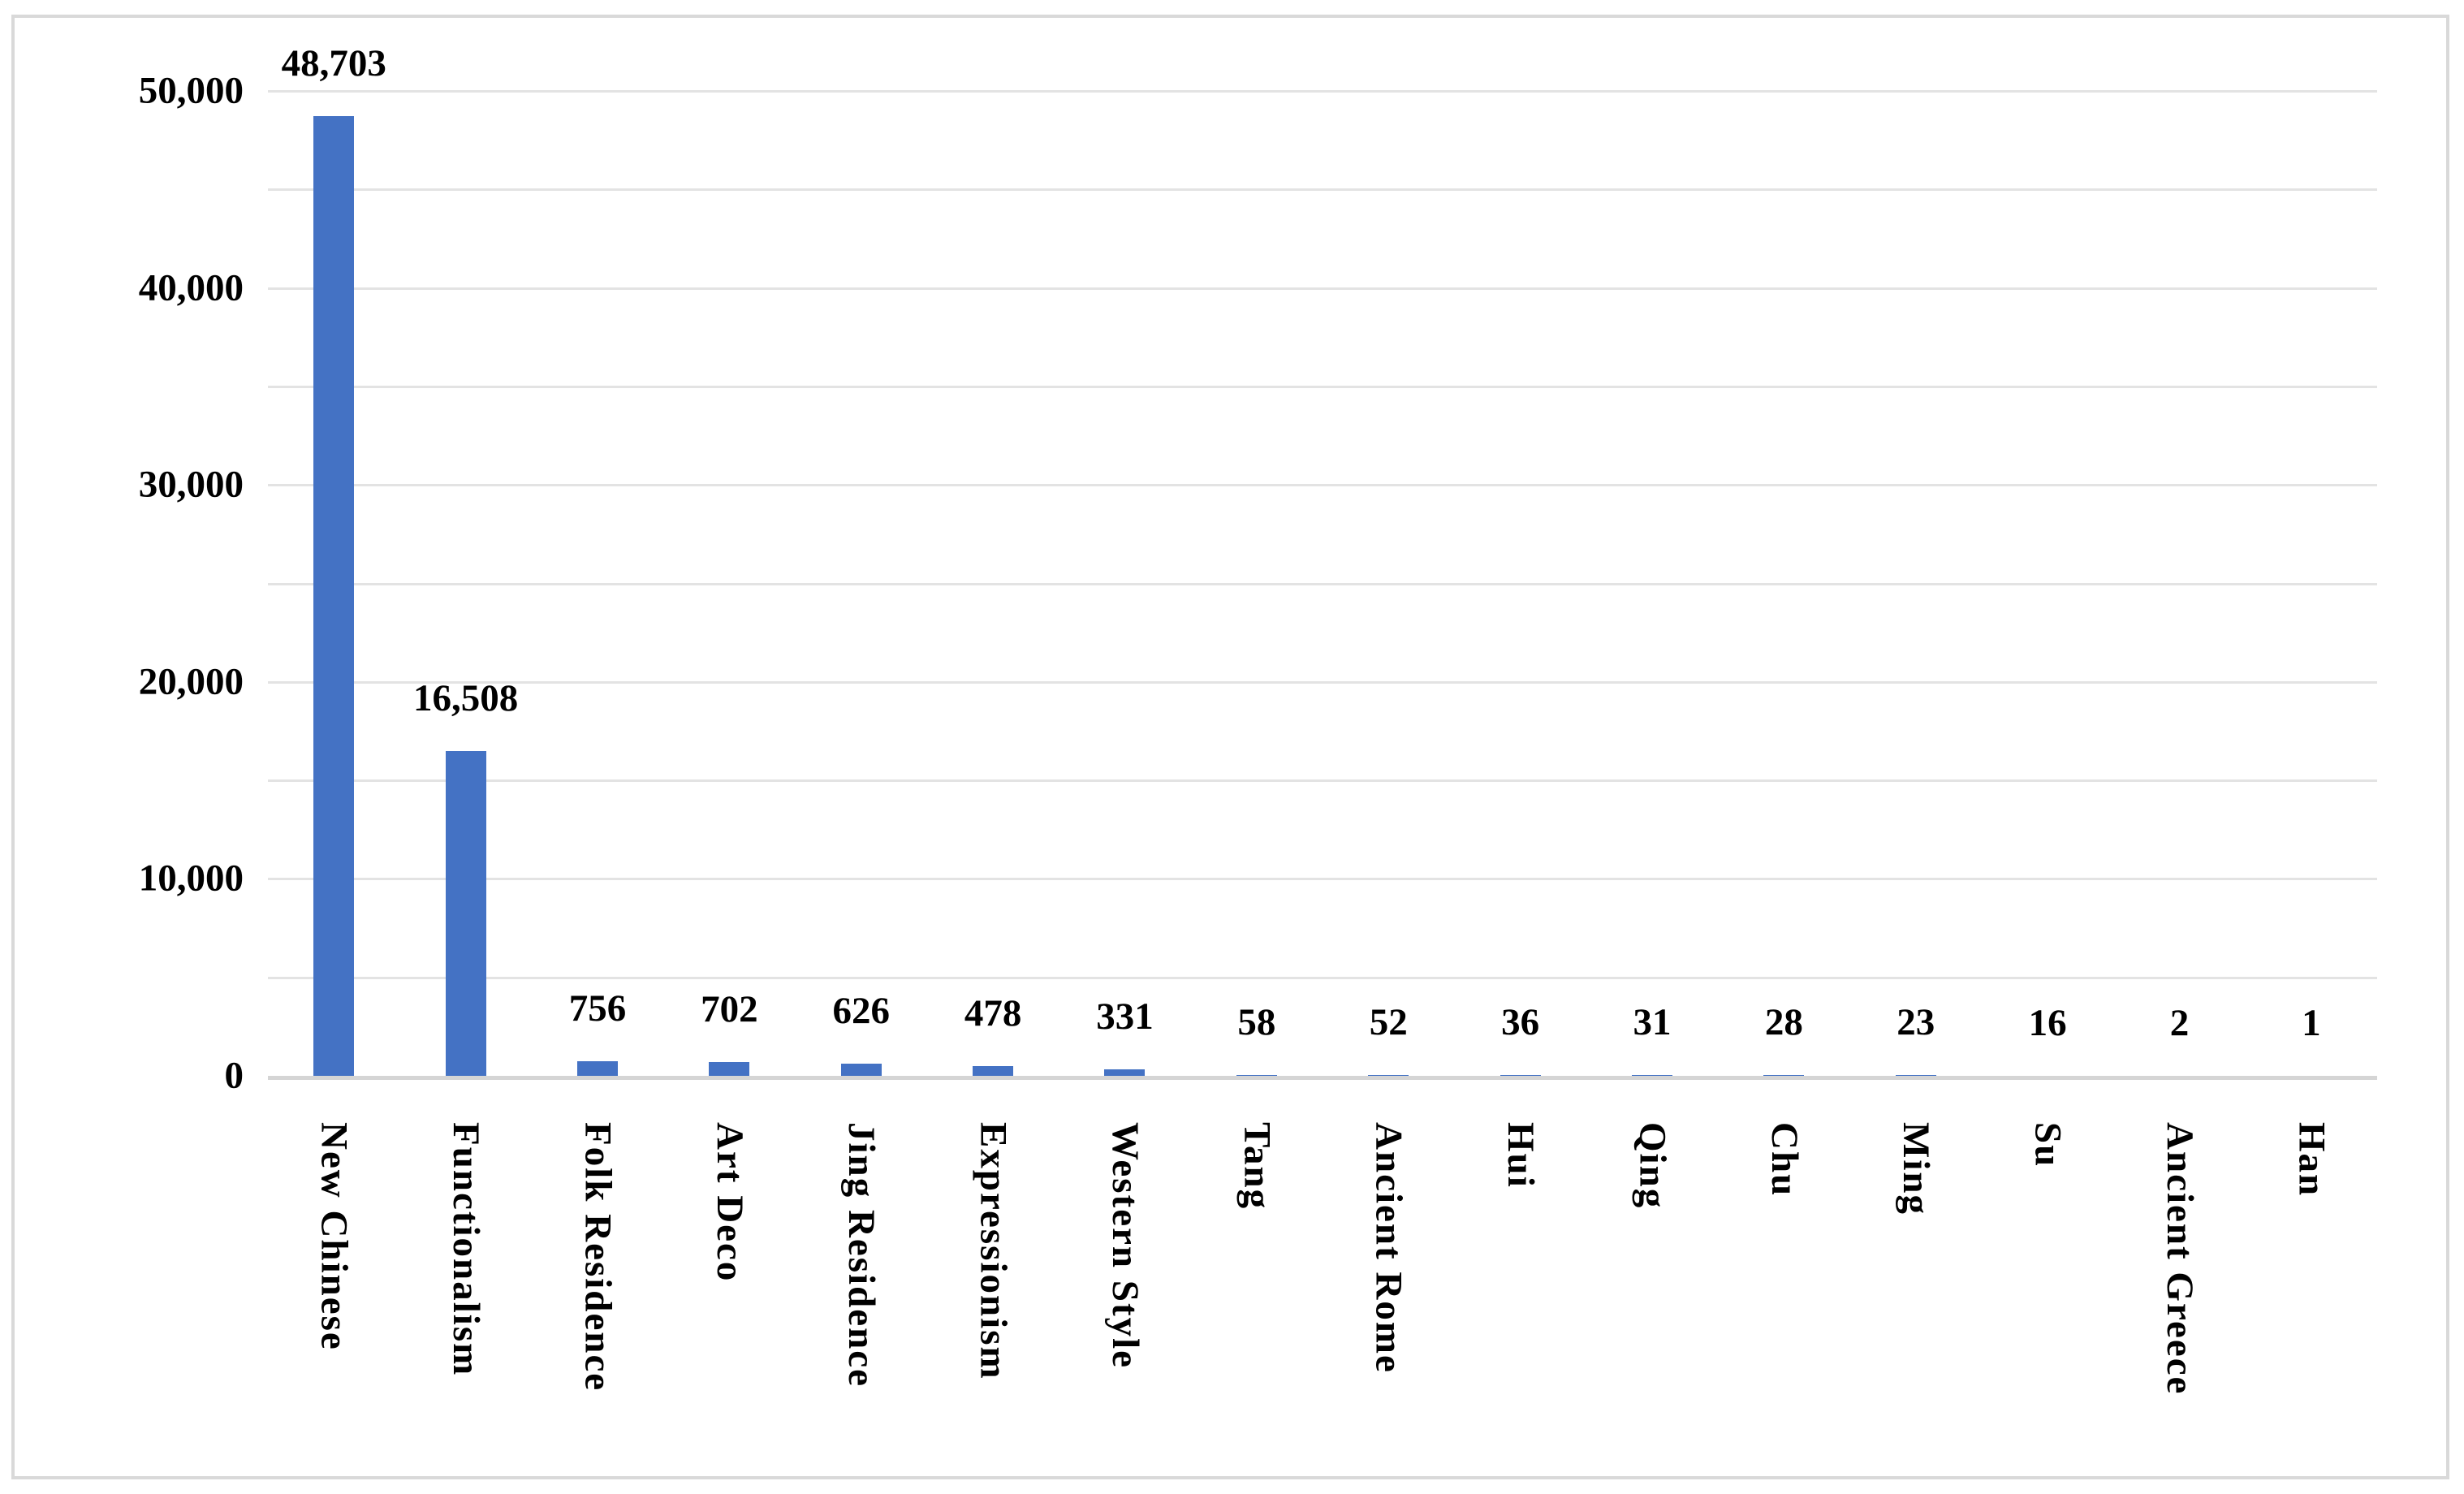  What do you see at coordinates (2311, 1023) in the screenshot?
I see `bar-value-label: 1` at bounding box center [2311, 1023].